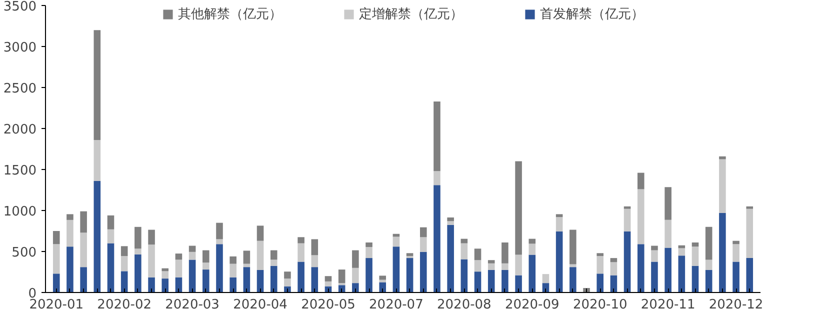  What do you see at coordinates (20, 48) in the screenshot?
I see `y-tick-label: 3000` at bounding box center [20, 48].